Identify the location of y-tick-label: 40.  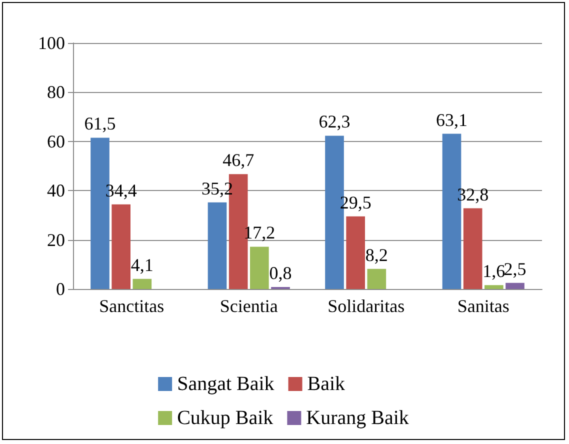
(56, 190).